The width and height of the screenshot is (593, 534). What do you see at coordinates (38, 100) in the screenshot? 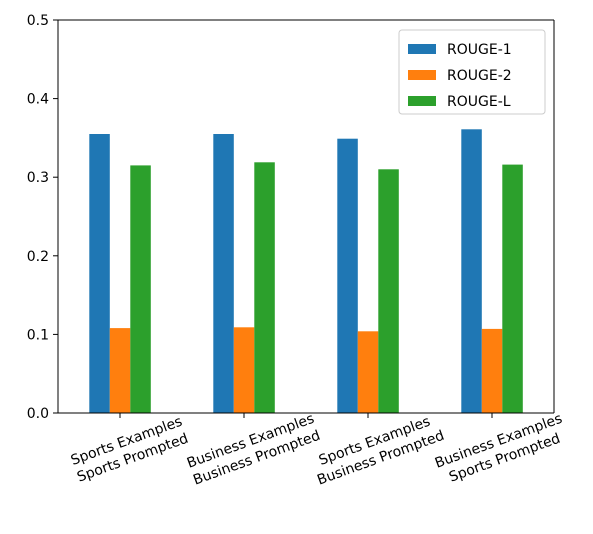
I see `y-tick-label: 0.4` at bounding box center [38, 100].